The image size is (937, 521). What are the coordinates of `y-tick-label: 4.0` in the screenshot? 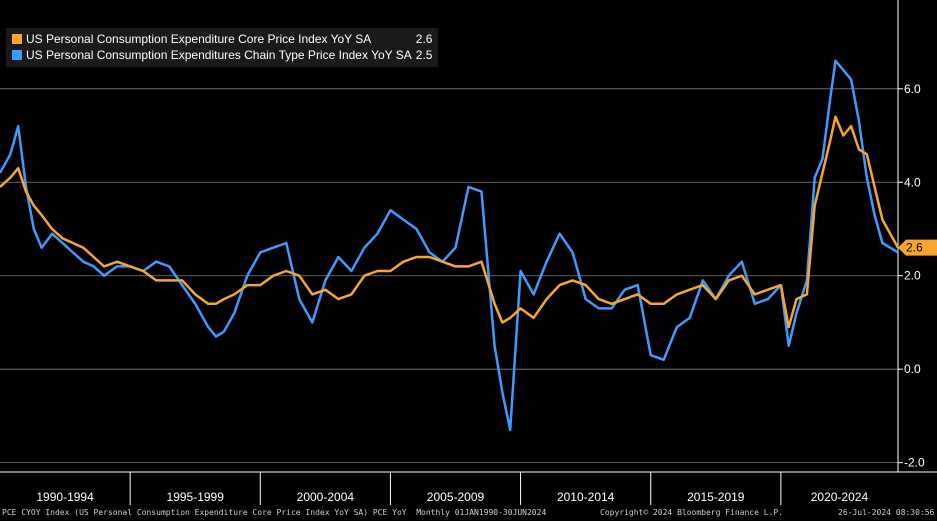 It's located at (912, 182).